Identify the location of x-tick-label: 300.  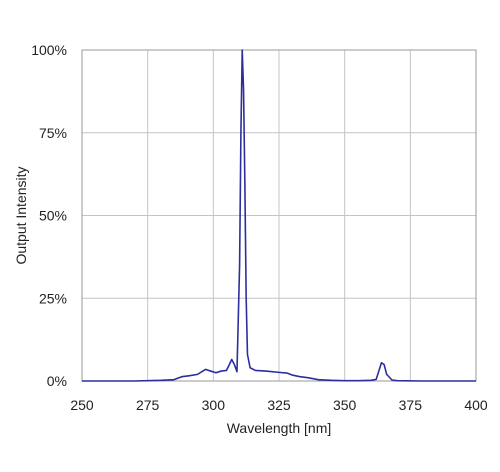
(214, 405).